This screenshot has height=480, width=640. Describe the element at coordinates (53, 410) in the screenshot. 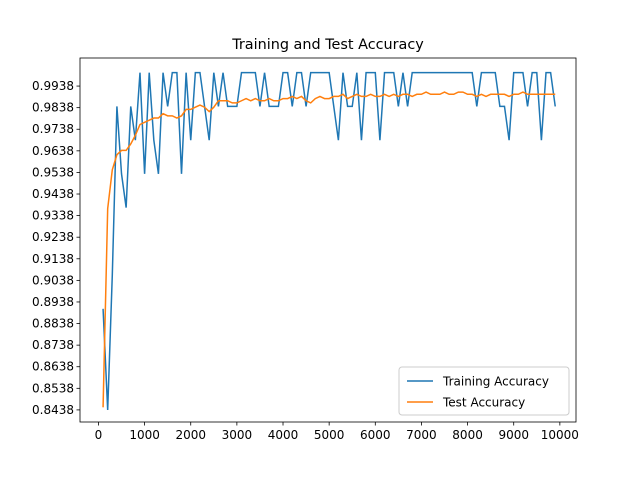

I see `y-tick-label: 0.8438` at that location.